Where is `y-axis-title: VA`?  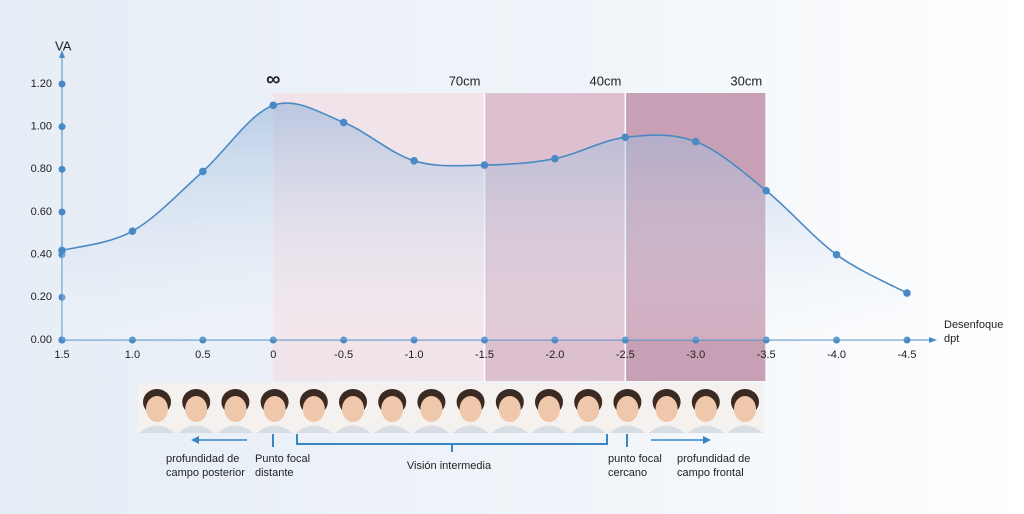 y-axis-title: VA is located at coordinates (63, 45).